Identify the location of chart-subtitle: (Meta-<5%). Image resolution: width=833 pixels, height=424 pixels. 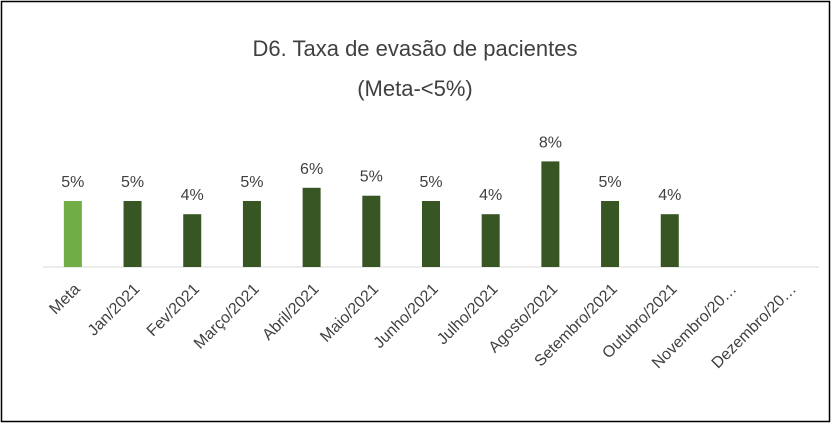
(415, 88).